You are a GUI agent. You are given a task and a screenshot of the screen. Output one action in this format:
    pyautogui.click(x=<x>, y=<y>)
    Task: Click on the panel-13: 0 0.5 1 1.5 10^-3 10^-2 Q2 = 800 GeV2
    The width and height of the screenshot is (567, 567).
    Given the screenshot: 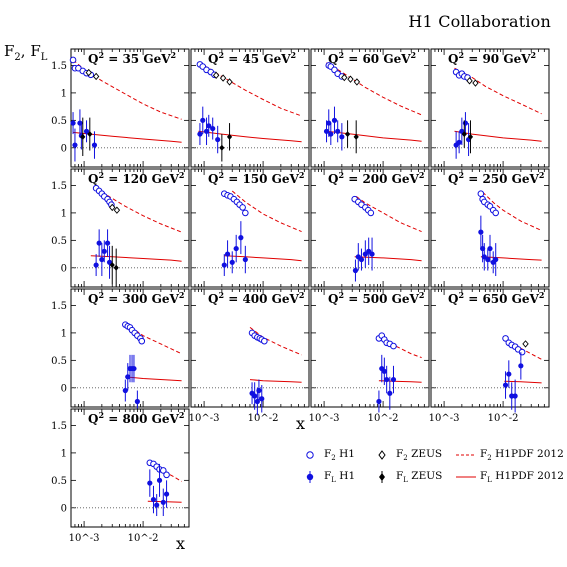 What is the action you would take?
    pyautogui.click(x=120, y=476)
    